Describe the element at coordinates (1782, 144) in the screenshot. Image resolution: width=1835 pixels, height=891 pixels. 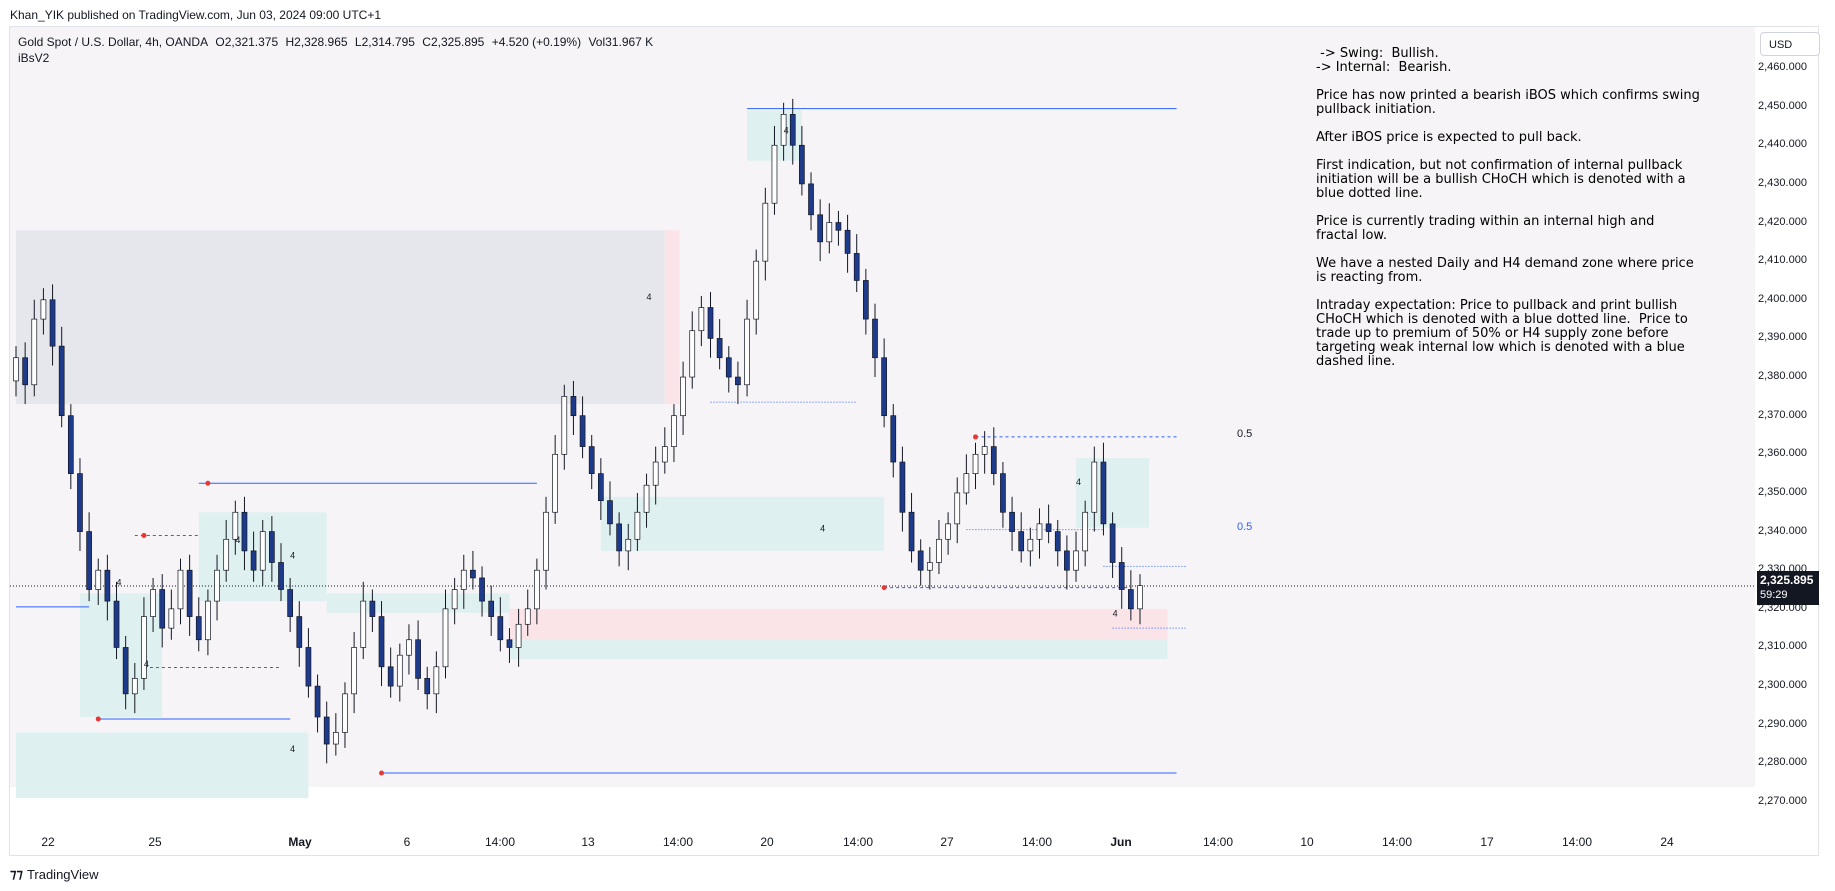
I see `price-tick-label: 2,440.000` at that location.